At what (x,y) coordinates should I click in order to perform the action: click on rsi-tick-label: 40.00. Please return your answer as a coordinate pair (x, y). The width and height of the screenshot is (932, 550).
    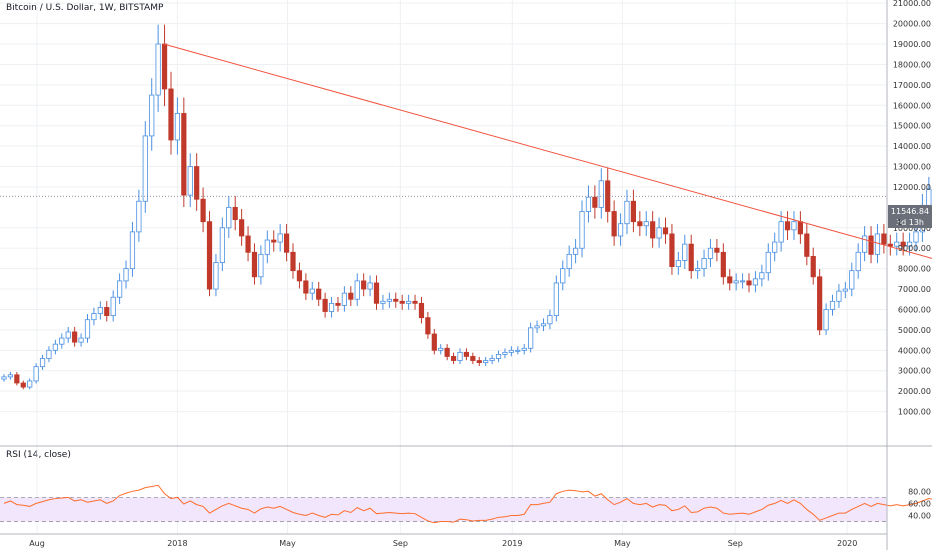
    Looking at the image, I should click on (919, 516).